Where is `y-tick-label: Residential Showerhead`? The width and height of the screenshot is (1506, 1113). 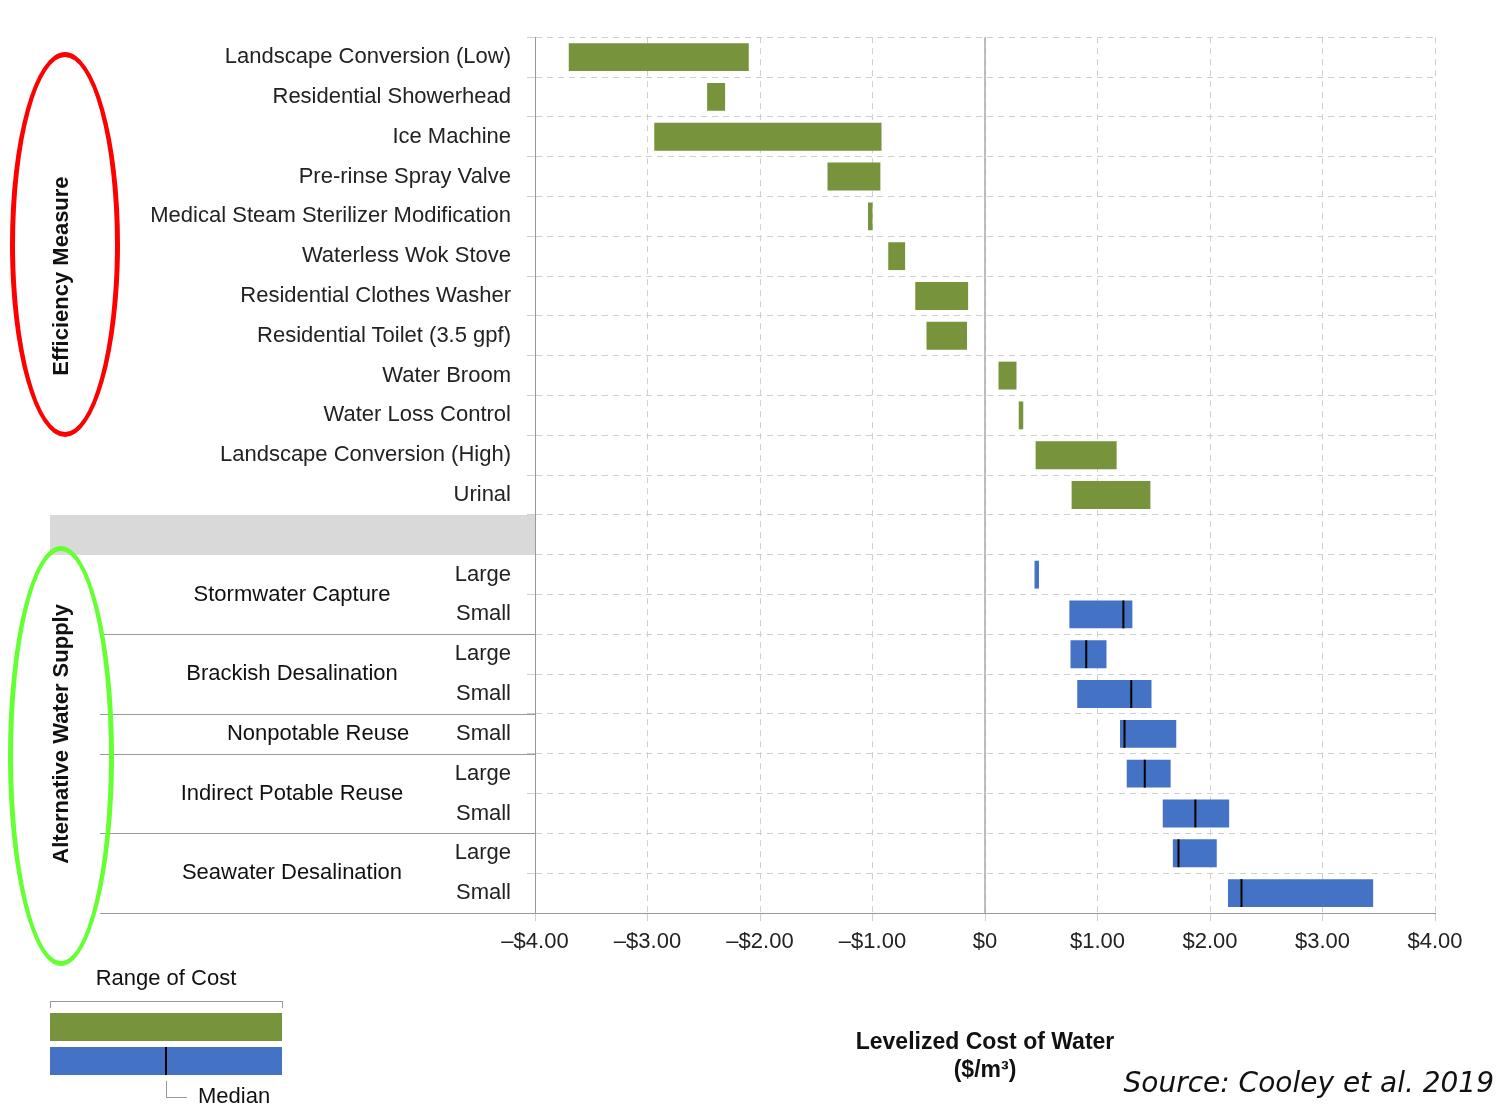 y-tick-label: Residential Showerhead is located at coordinates (391, 95).